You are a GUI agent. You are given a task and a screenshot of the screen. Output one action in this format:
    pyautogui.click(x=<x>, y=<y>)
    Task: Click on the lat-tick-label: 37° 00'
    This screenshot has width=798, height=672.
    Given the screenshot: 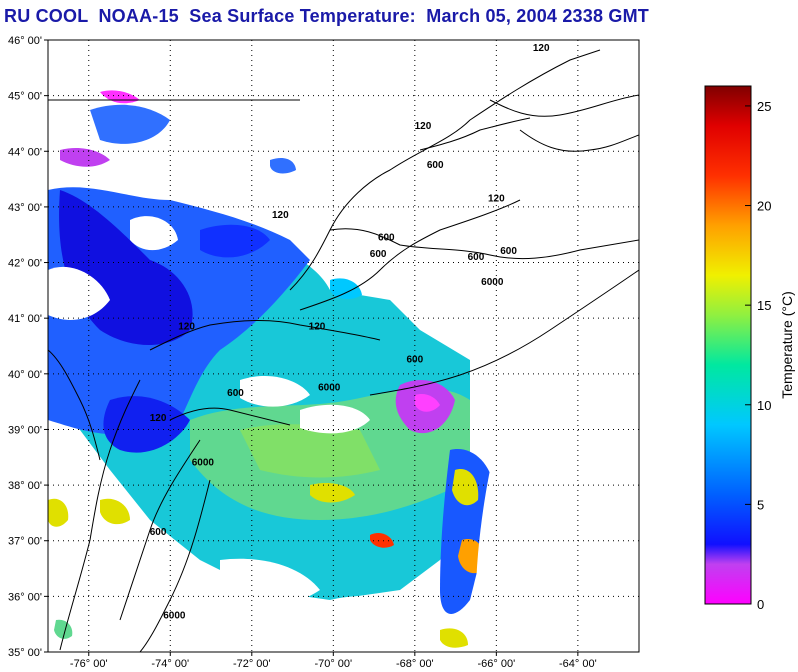 What is the action you would take?
    pyautogui.click(x=25, y=542)
    